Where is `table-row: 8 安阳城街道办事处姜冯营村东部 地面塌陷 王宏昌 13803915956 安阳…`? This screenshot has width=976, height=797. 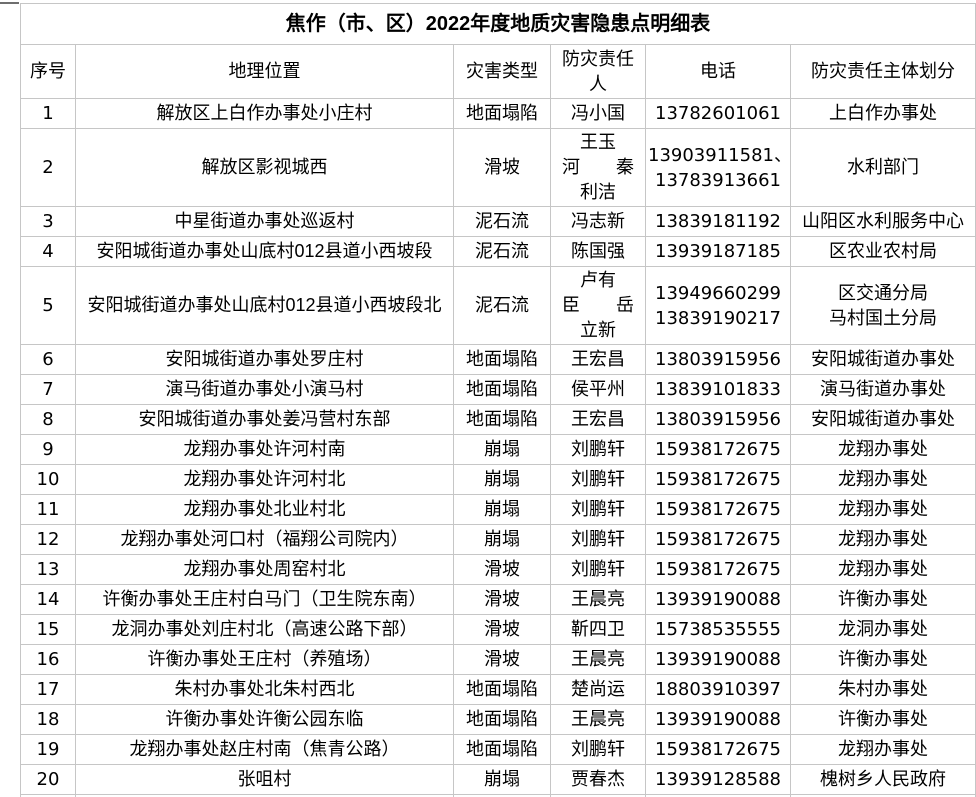 table-row: 8 安阳城街道办事处姜冯营村东部 地面塌陷 王宏昌 13803915956 安阳… is located at coordinates (498, 419).